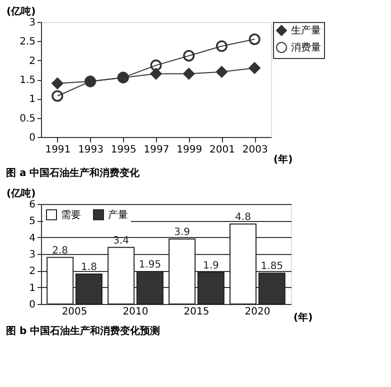  I want to click on x-tick-label: 1991, so click(58, 150).